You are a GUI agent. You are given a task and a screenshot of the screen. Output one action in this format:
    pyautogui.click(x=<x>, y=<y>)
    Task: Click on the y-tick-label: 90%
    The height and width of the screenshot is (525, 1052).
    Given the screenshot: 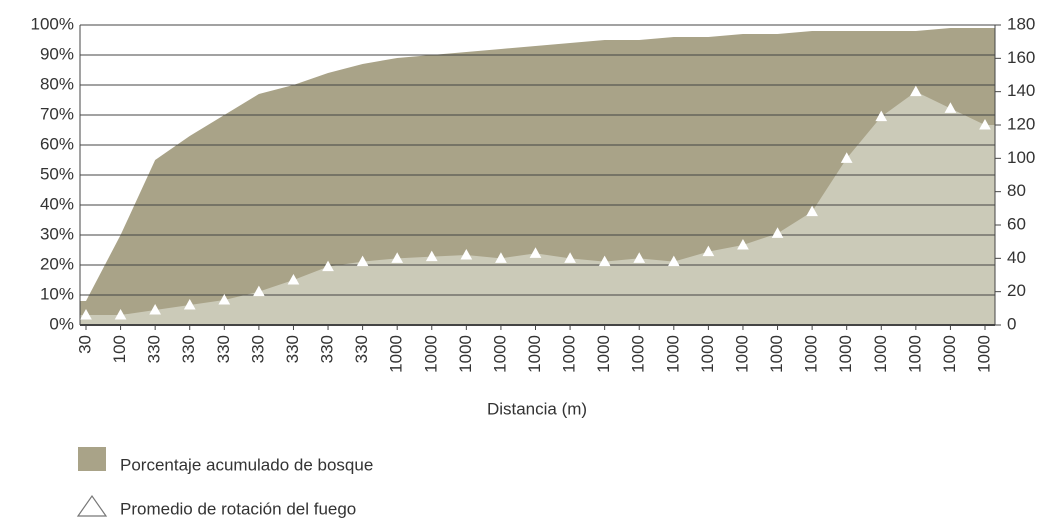 What is the action you would take?
    pyautogui.click(x=57, y=53)
    